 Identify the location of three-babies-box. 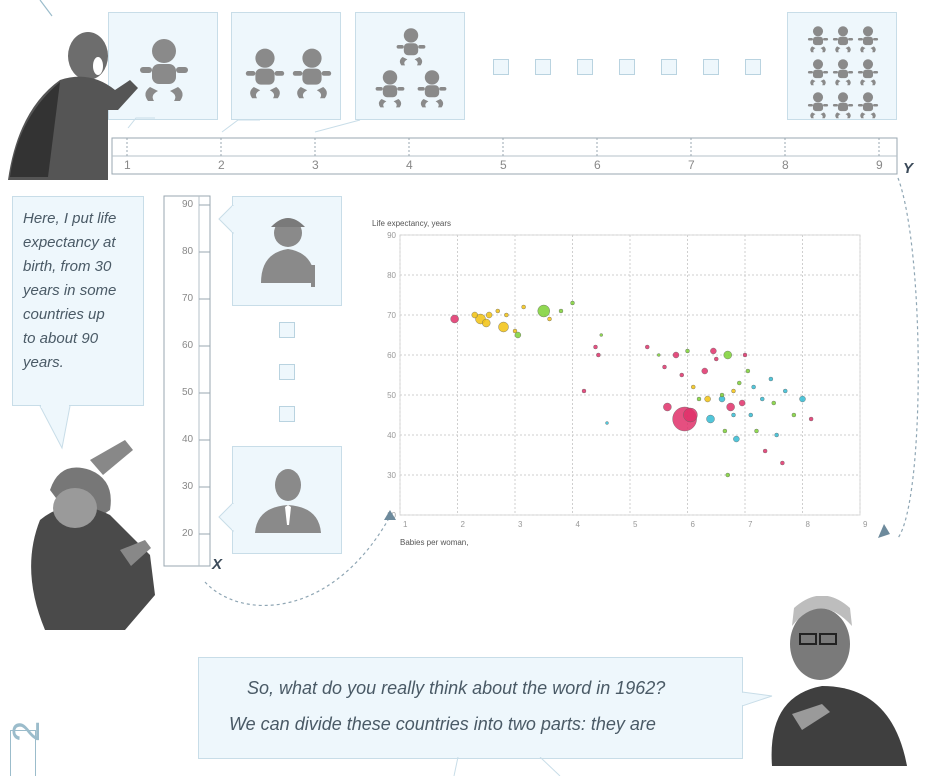
(410, 66).